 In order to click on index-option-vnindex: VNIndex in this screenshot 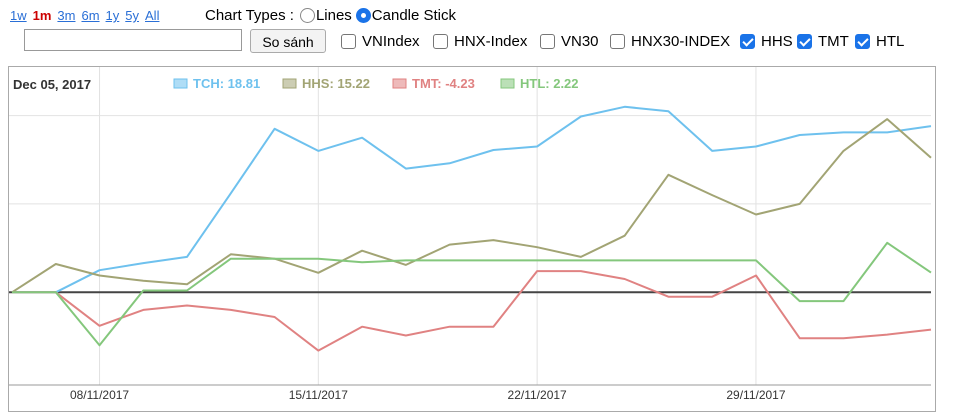, I will do `click(380, 41)`.